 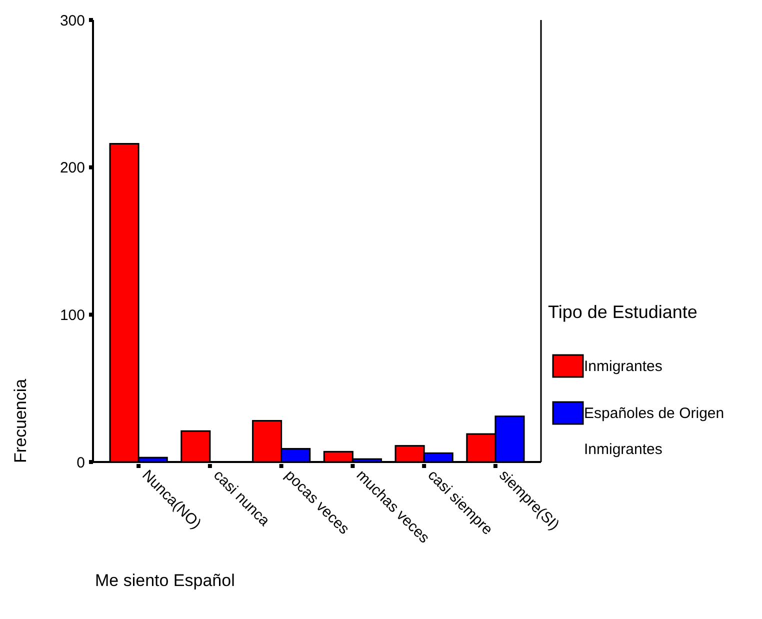 What do you see at coordinates (20, 421) in the screenshot?
I see `y-axis-title: Frecuencia` at bounding box center [20, 421].